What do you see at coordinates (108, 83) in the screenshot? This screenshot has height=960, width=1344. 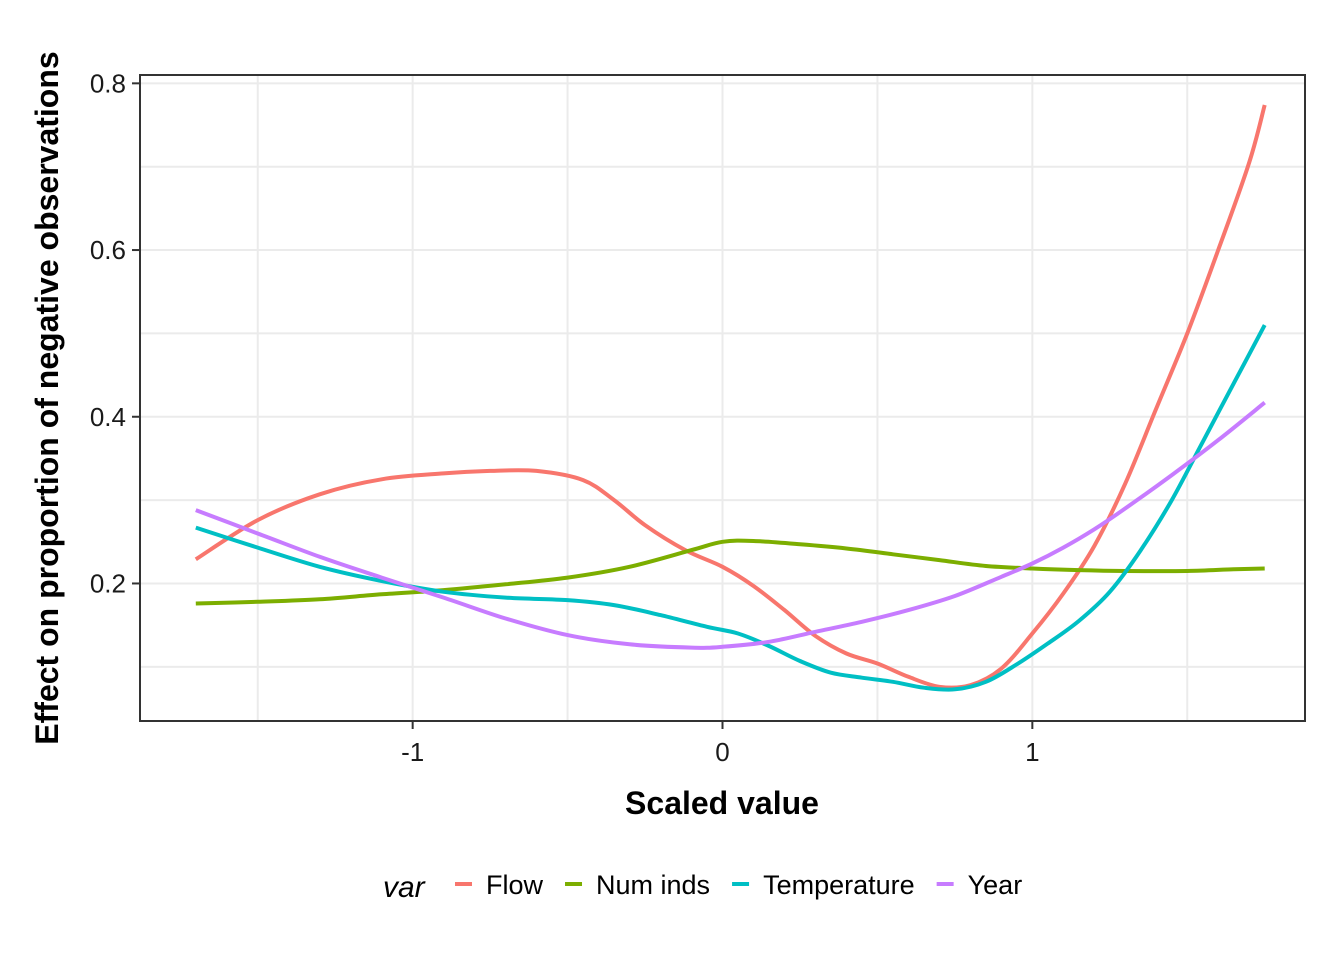 I see `y-tick-label: 0.8` at bounding box center [108, 83].